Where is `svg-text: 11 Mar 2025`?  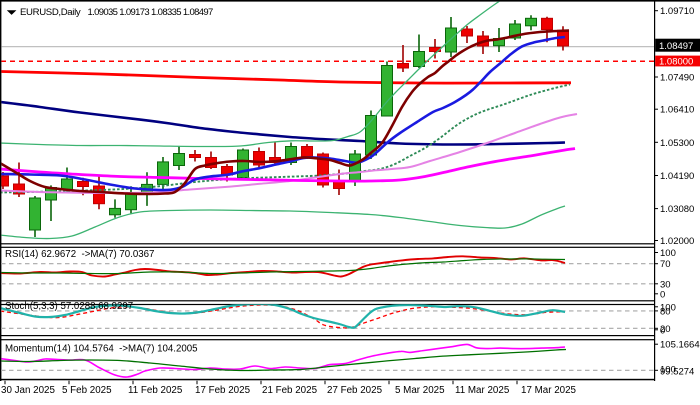 svg-text: 11 Mar 2025 is located at coordinates (482, 390).